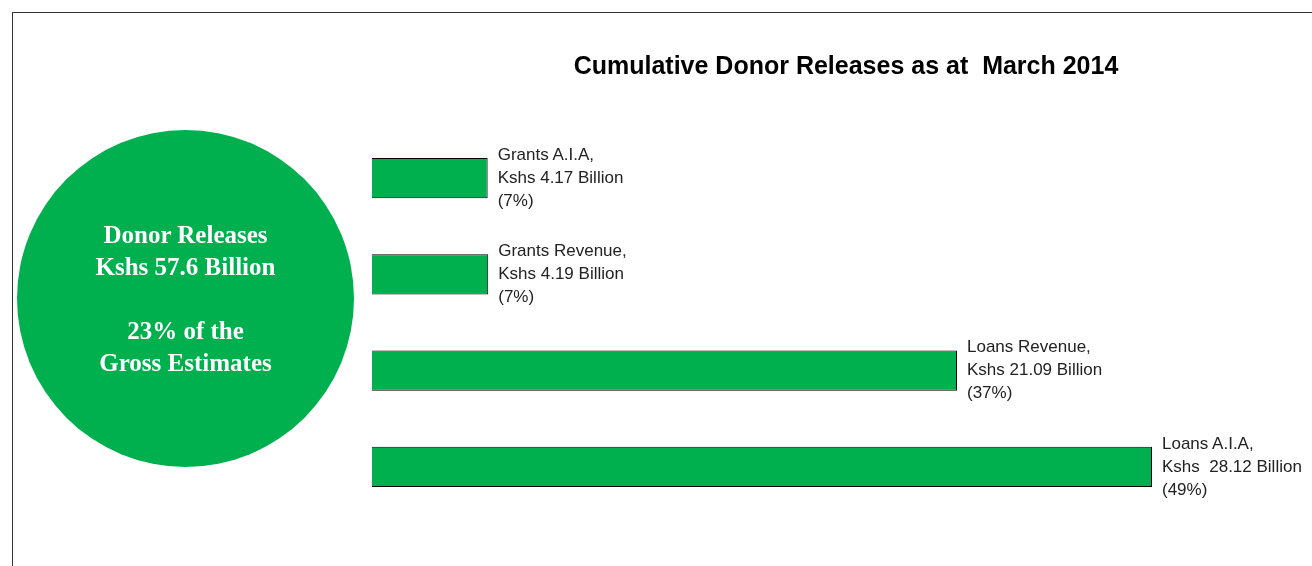 This screenshot has height=566, width=1312. I want to click on data-label: Grants A.I.A, Kshs 4.17 Billion (7%), so click(560, 177).